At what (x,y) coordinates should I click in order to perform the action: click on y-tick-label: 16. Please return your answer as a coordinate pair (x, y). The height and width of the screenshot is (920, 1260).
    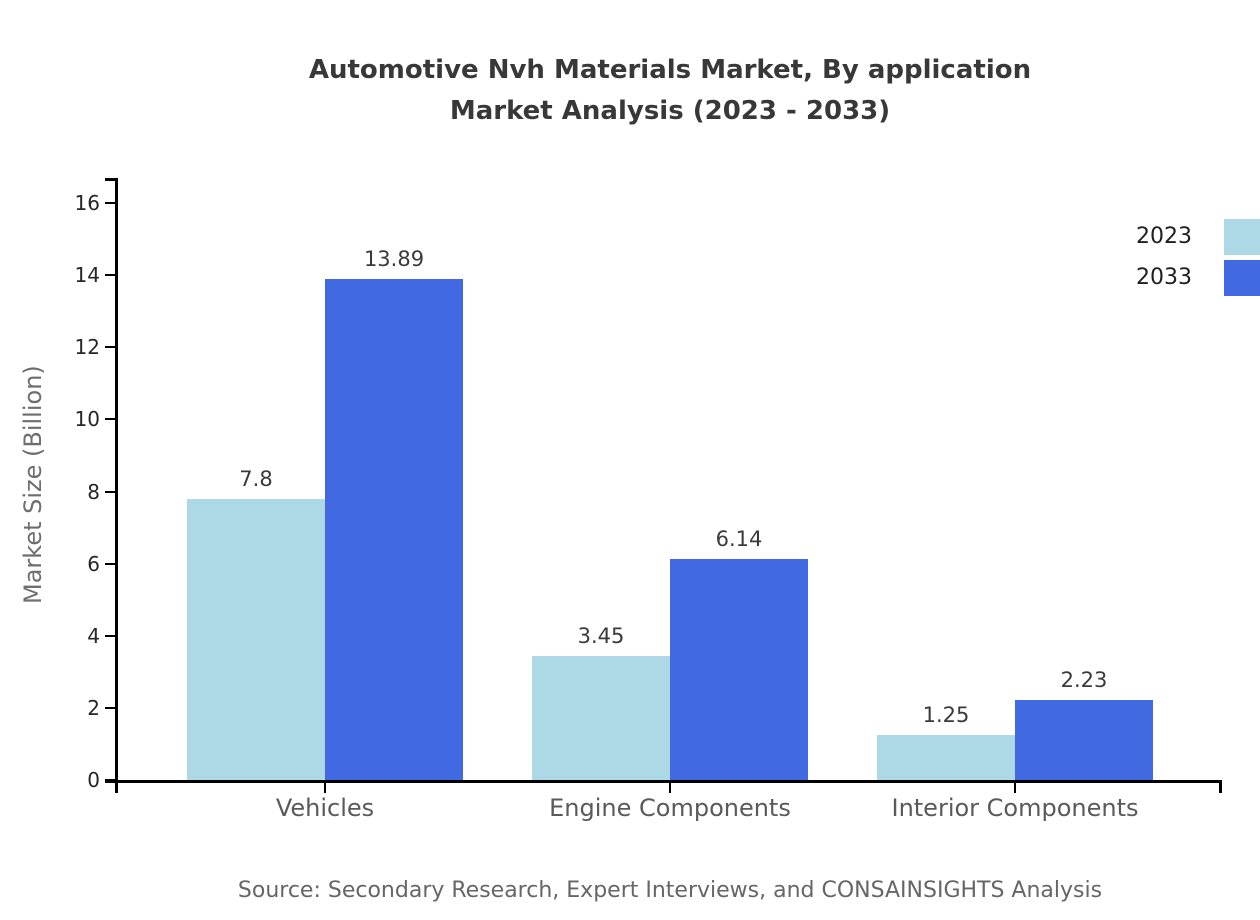
    Looking at the image, I should click on (87, 203).